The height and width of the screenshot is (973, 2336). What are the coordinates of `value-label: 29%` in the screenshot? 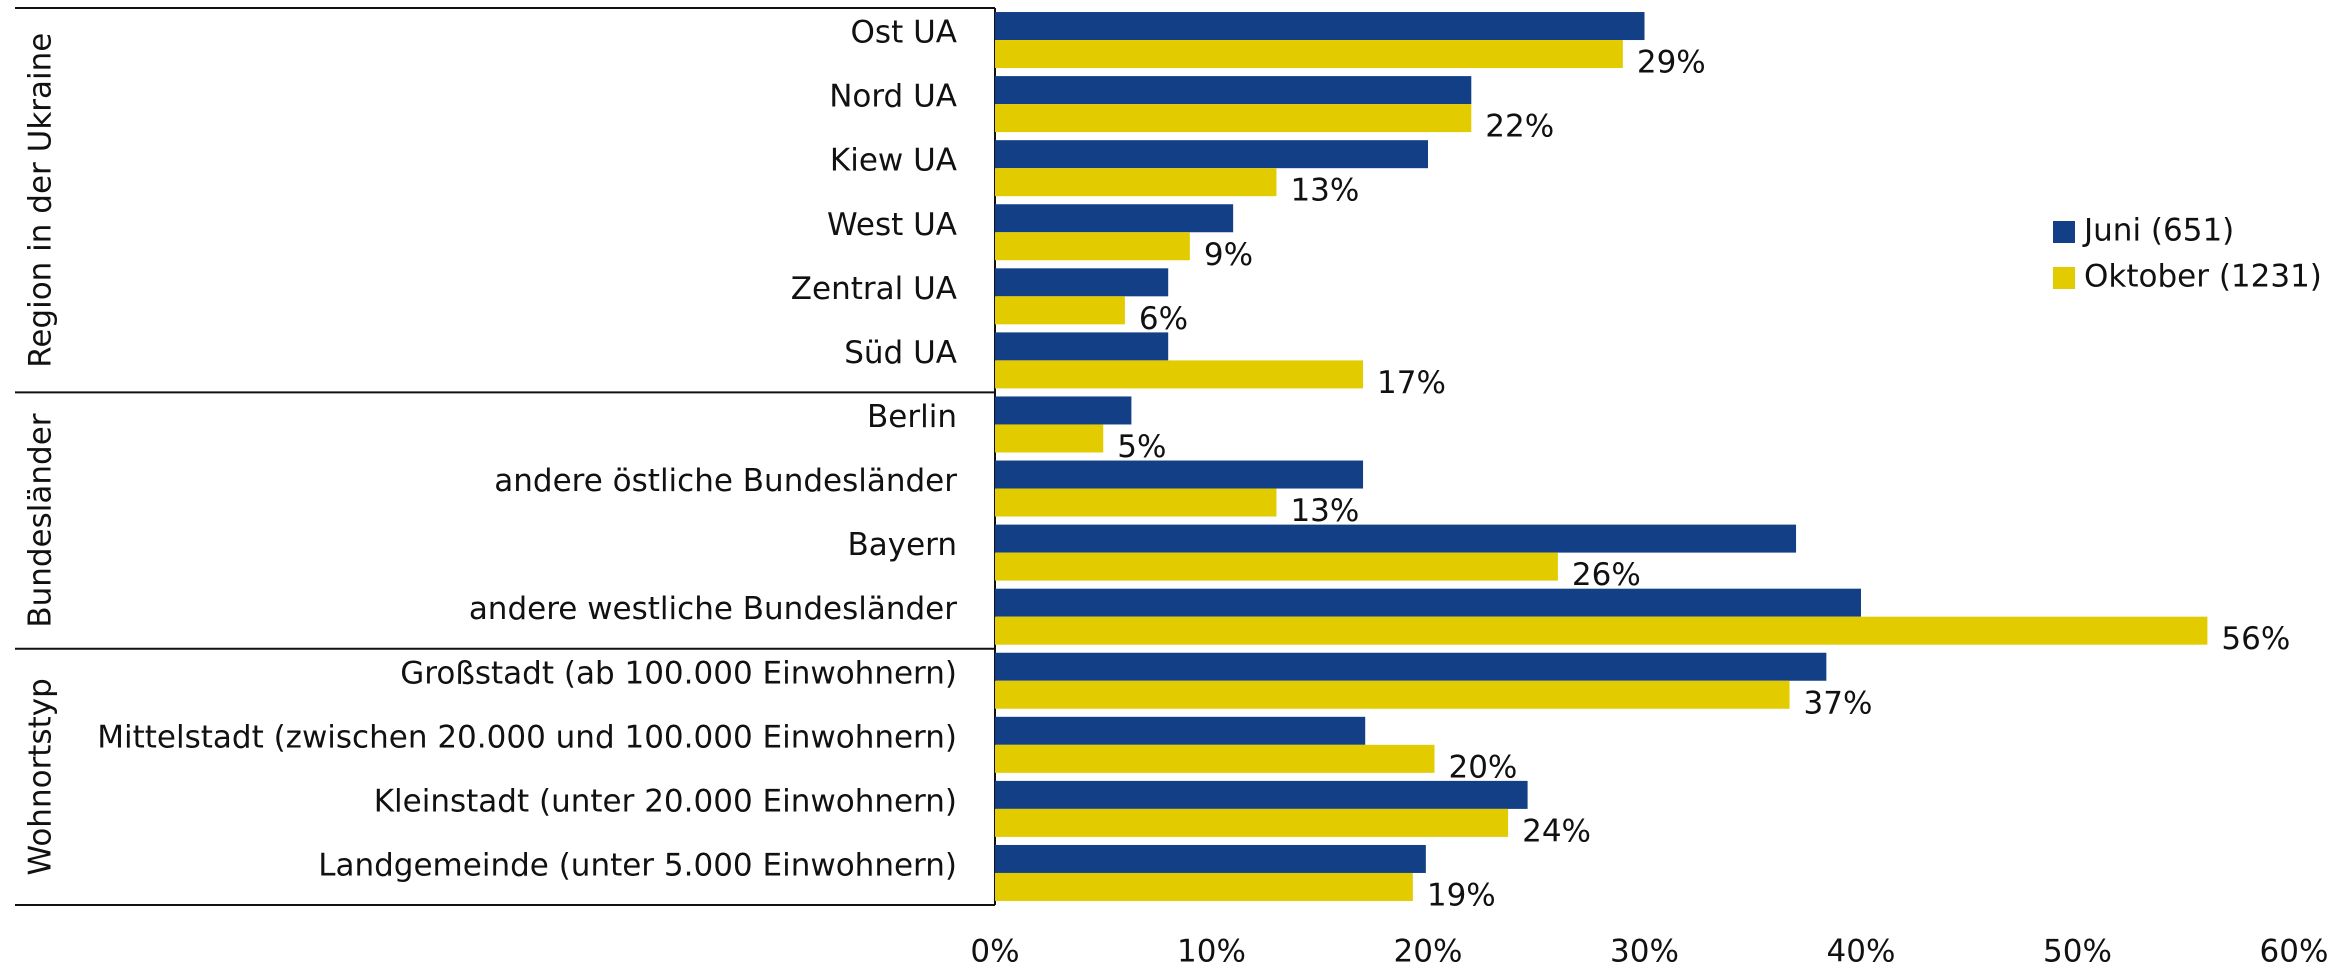 It's located at (1671, 63).